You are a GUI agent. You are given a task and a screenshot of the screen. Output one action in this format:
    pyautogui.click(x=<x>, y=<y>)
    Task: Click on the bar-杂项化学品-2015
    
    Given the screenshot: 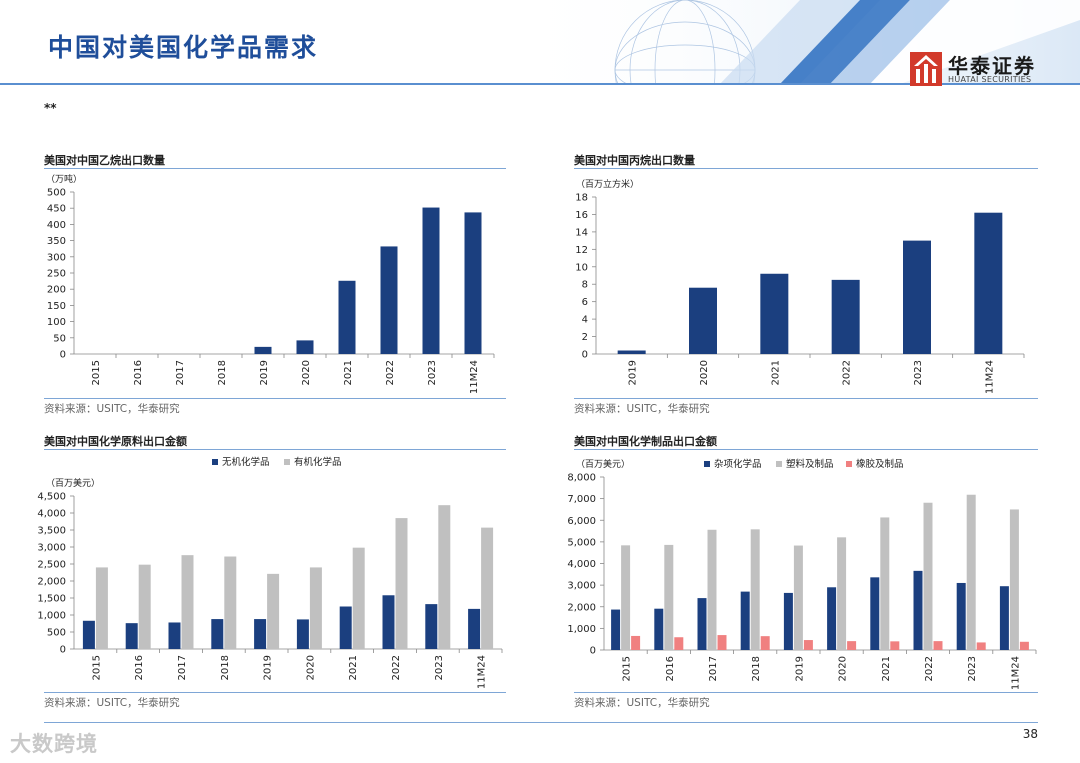 What is the action you would take?
    pyautogui.click(x=616, y=629)
    